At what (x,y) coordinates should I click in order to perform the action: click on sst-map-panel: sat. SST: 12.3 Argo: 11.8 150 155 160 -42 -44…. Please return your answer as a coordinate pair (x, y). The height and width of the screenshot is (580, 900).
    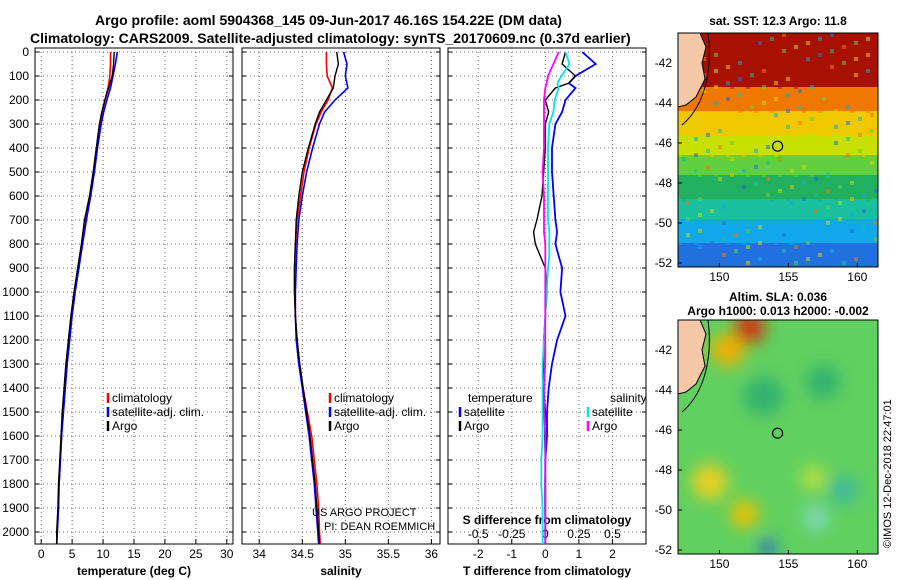
    Looking at the image, I should click on (767, 149).